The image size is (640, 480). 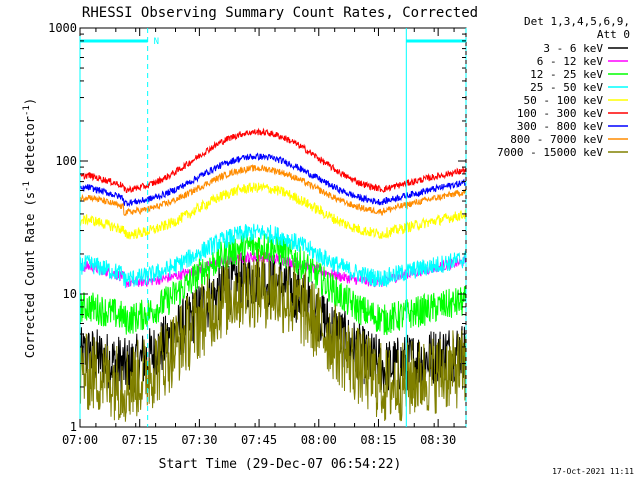 What do you see at coordinates (560, 126) in the screenshot?
I see `legend-label-7: 300 - 800 keV` at bounding box center [560, 126].